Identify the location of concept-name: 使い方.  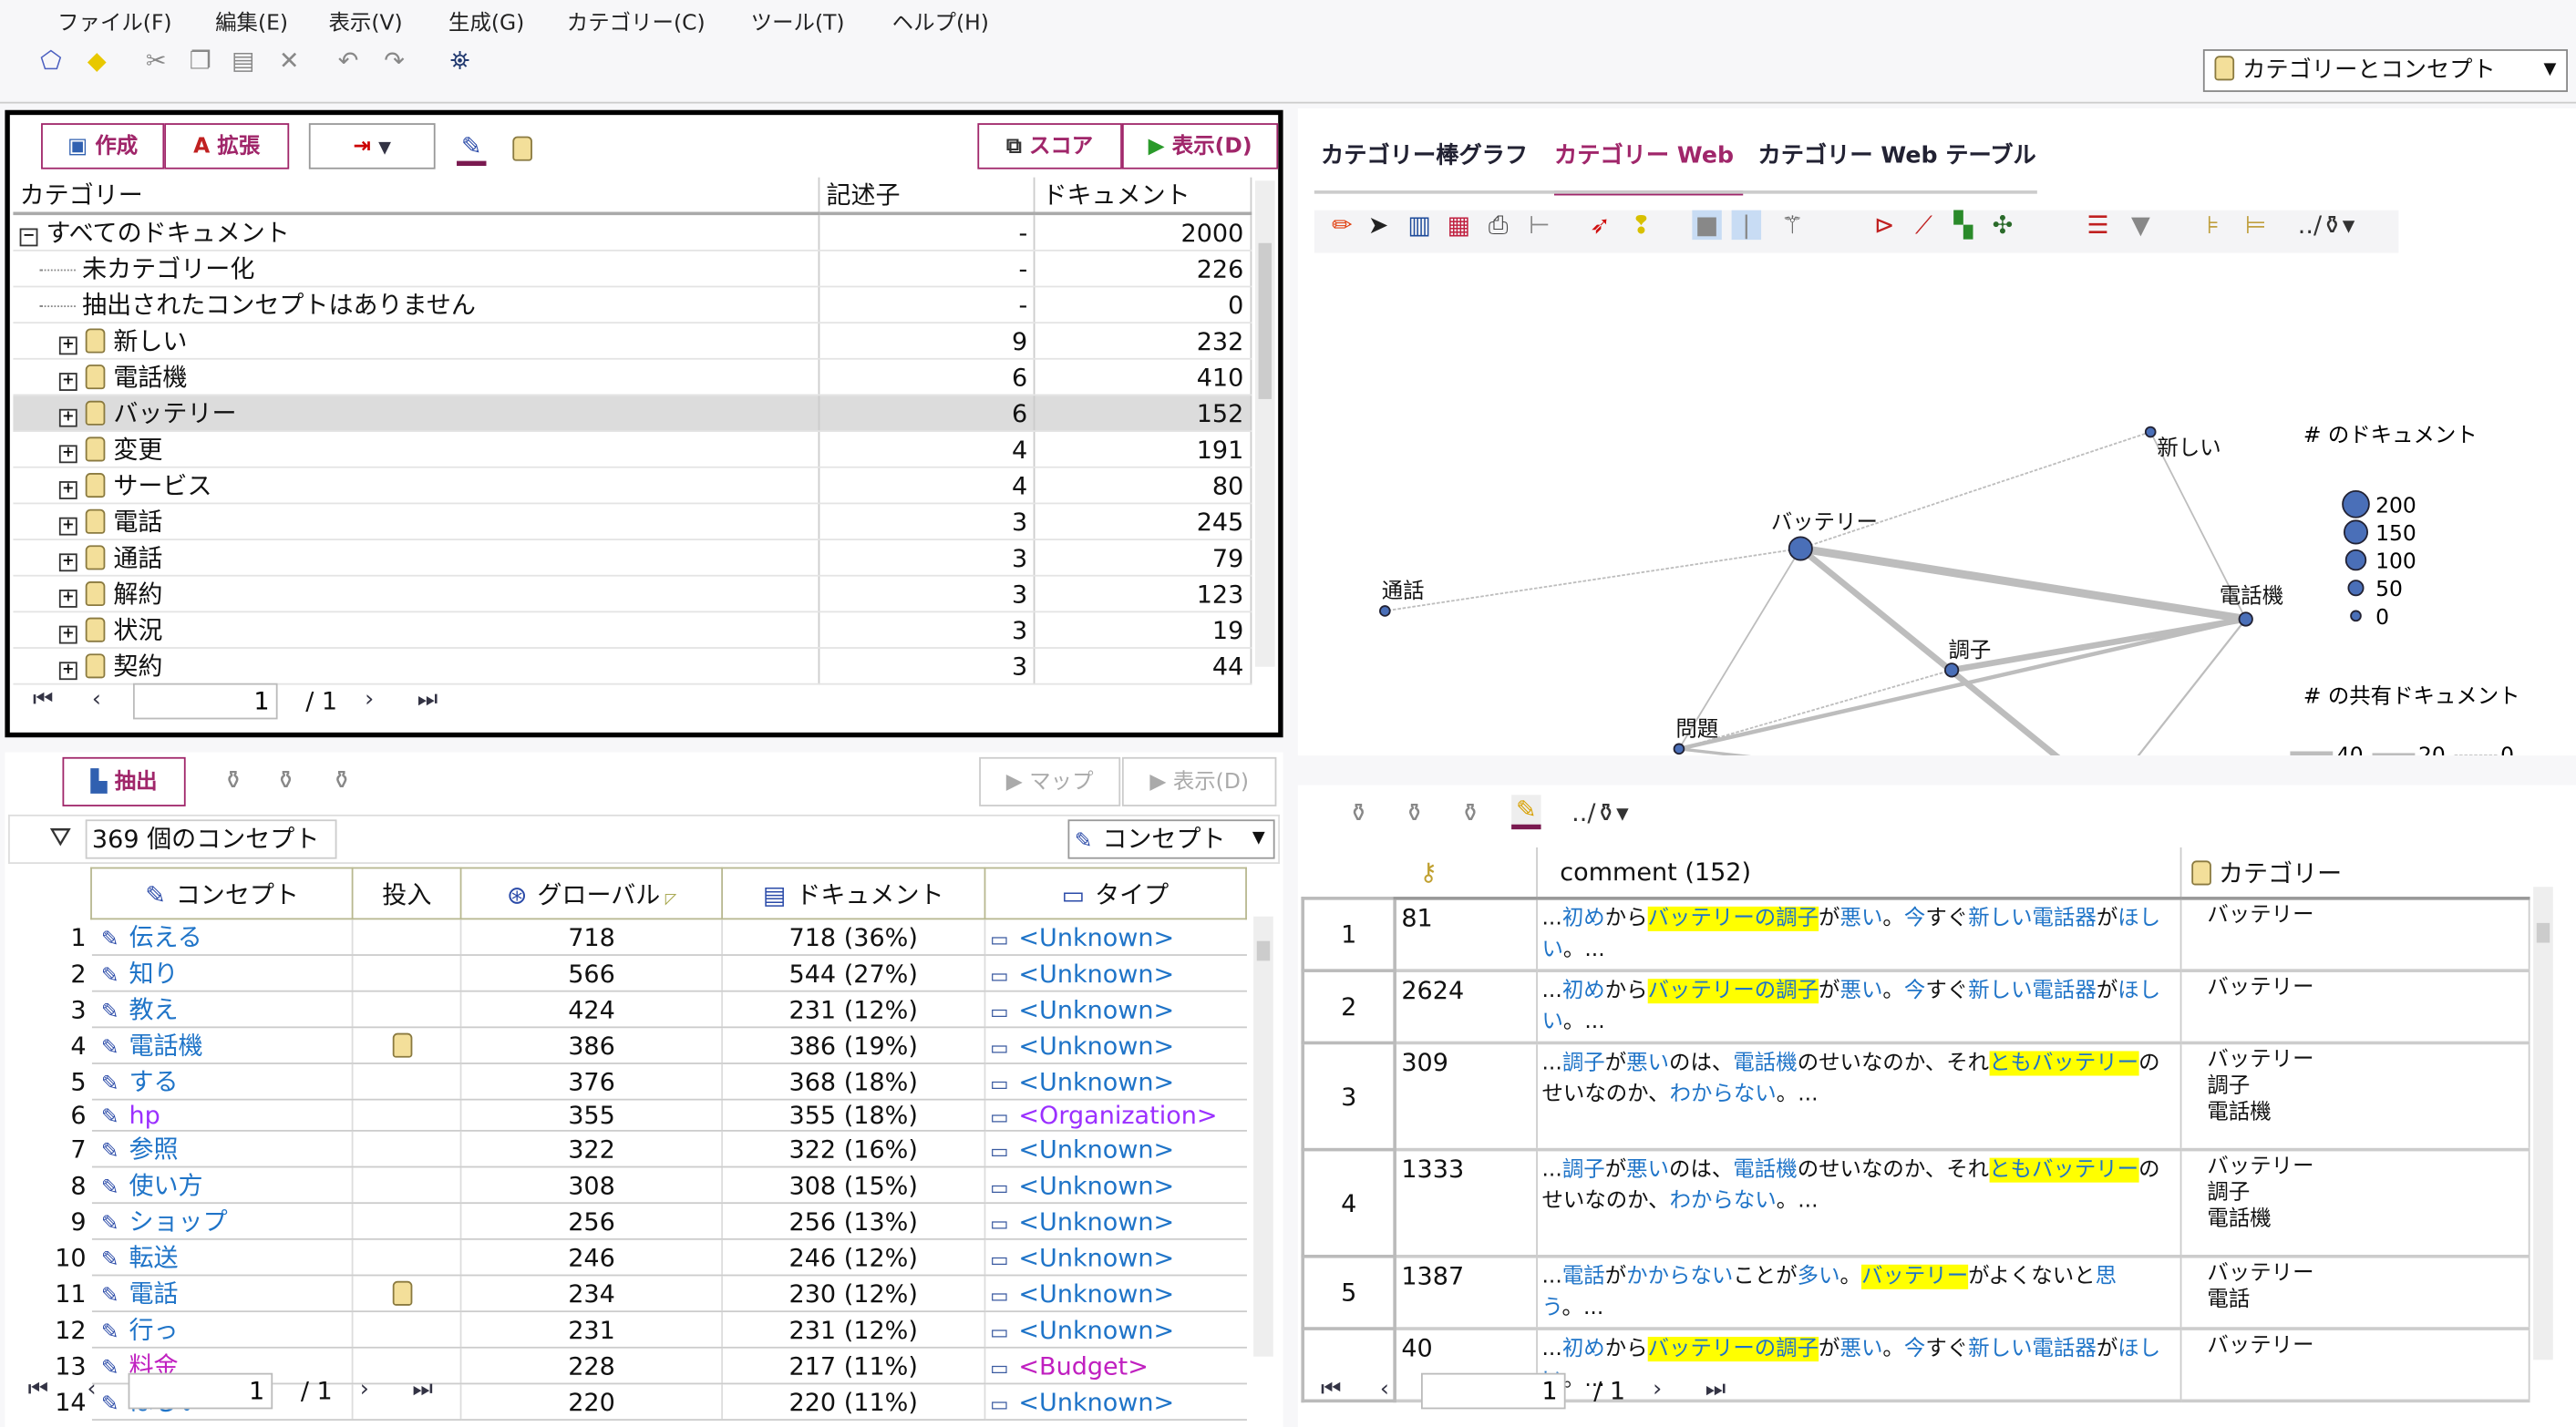
(166, 1186).